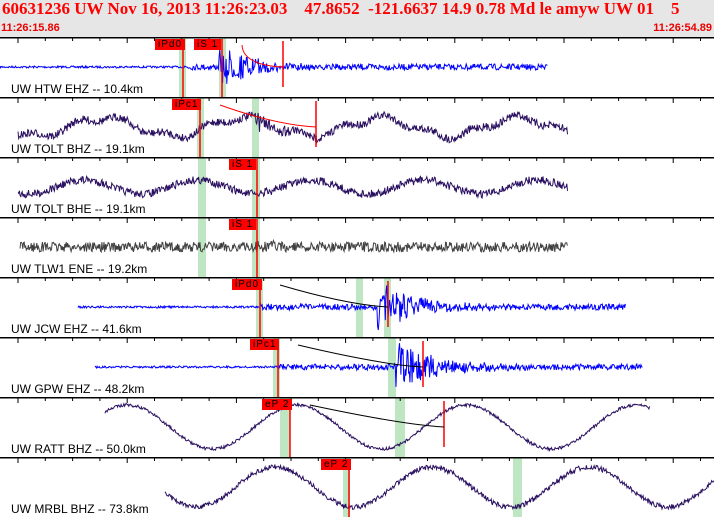  I want to click on trace-panel: iPd0 iS 1 UW HTW EHZ -- 10.4km, so click(357, 67).